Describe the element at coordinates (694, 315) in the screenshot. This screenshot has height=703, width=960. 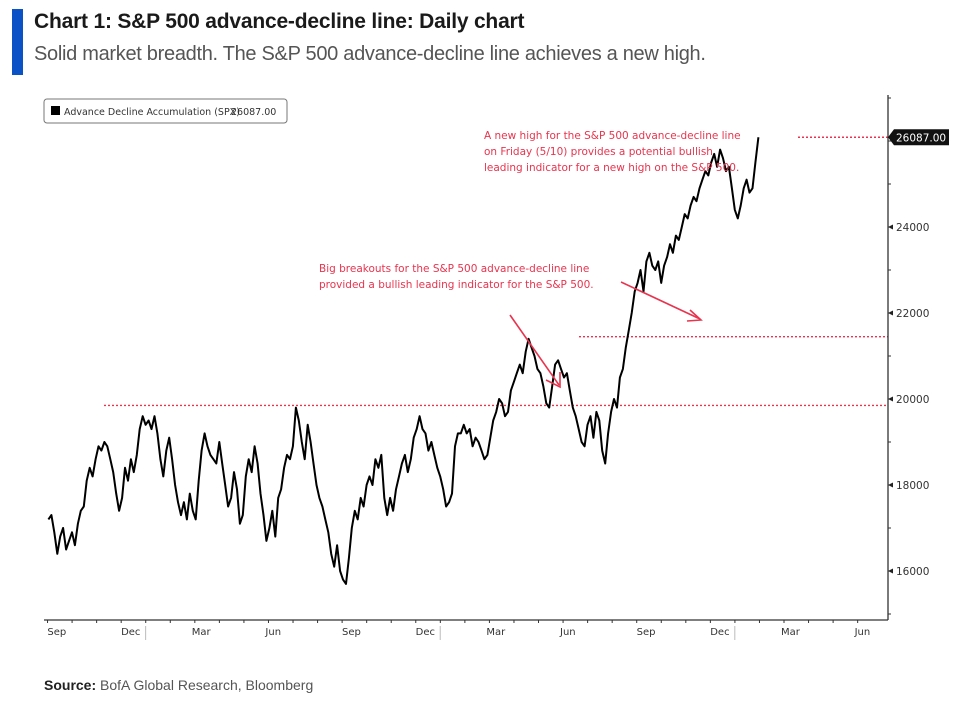
I see `arrow-right-head` at that location.